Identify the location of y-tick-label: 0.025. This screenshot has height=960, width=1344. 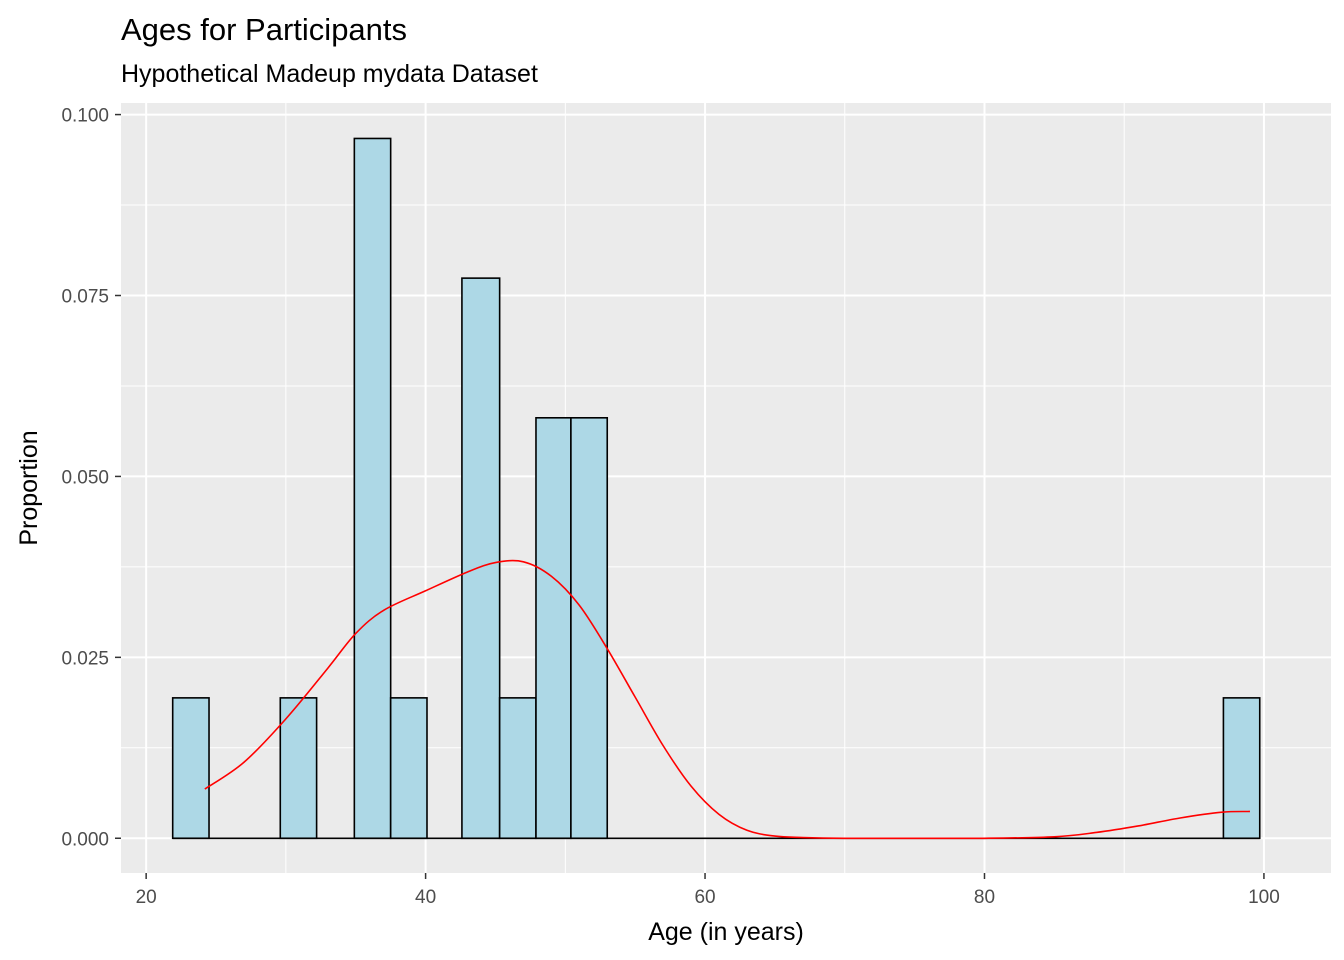
(85, 658).